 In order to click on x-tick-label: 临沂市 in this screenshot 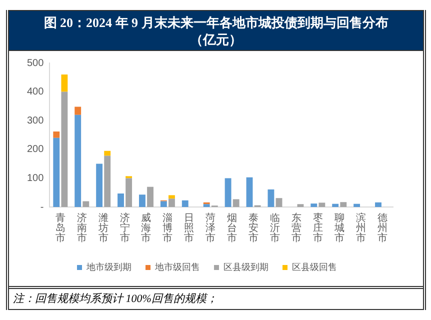, I will do `click(275, 228)`.